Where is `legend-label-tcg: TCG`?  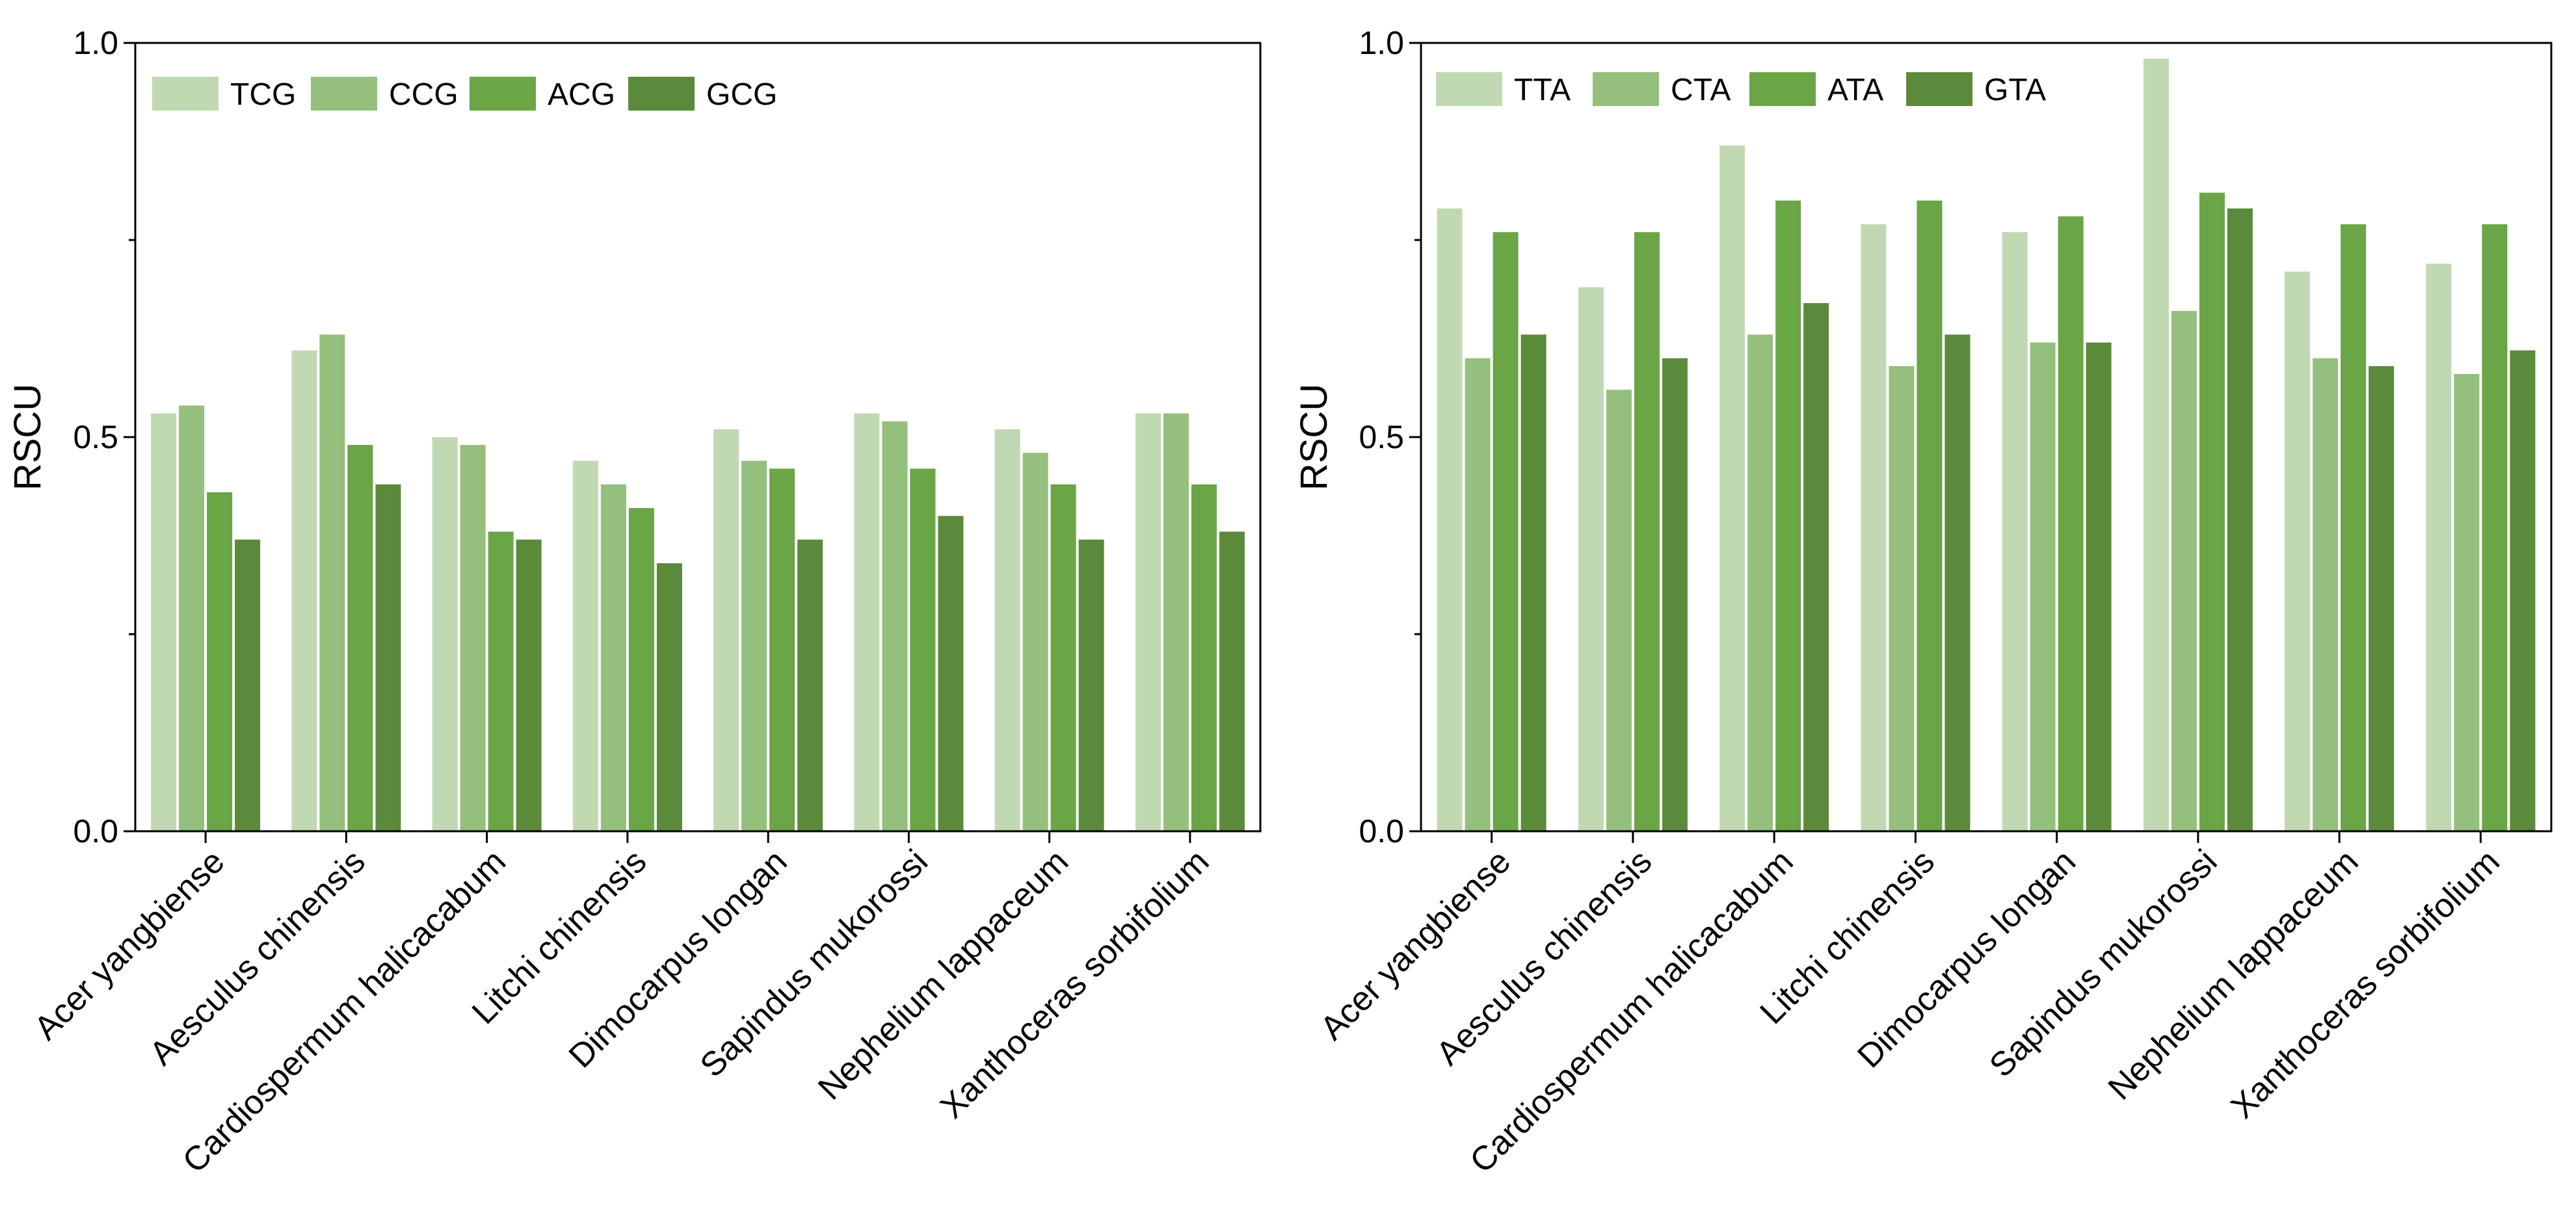 legend-label-tcg: TCG is located at coordinates (263, 94).